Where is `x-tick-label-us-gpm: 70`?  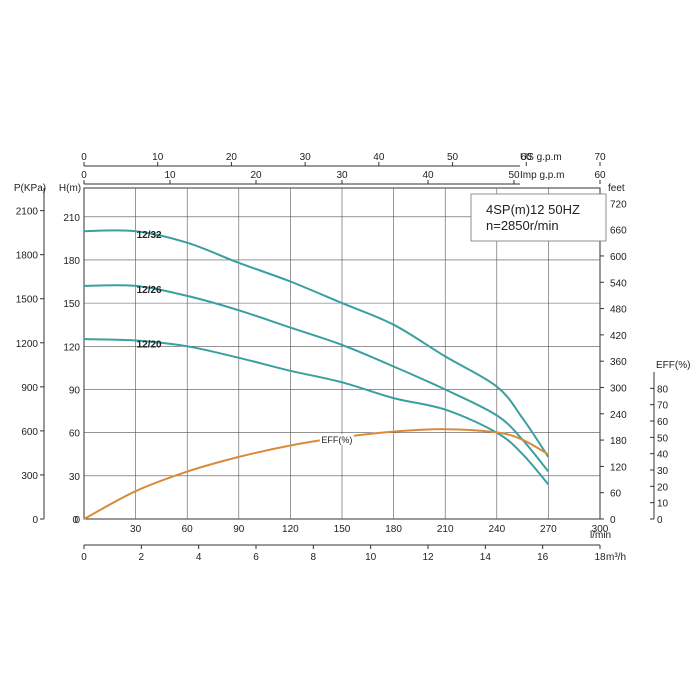
x-tick-label-us-gpm: 70 is located at coordinates (600, 157).